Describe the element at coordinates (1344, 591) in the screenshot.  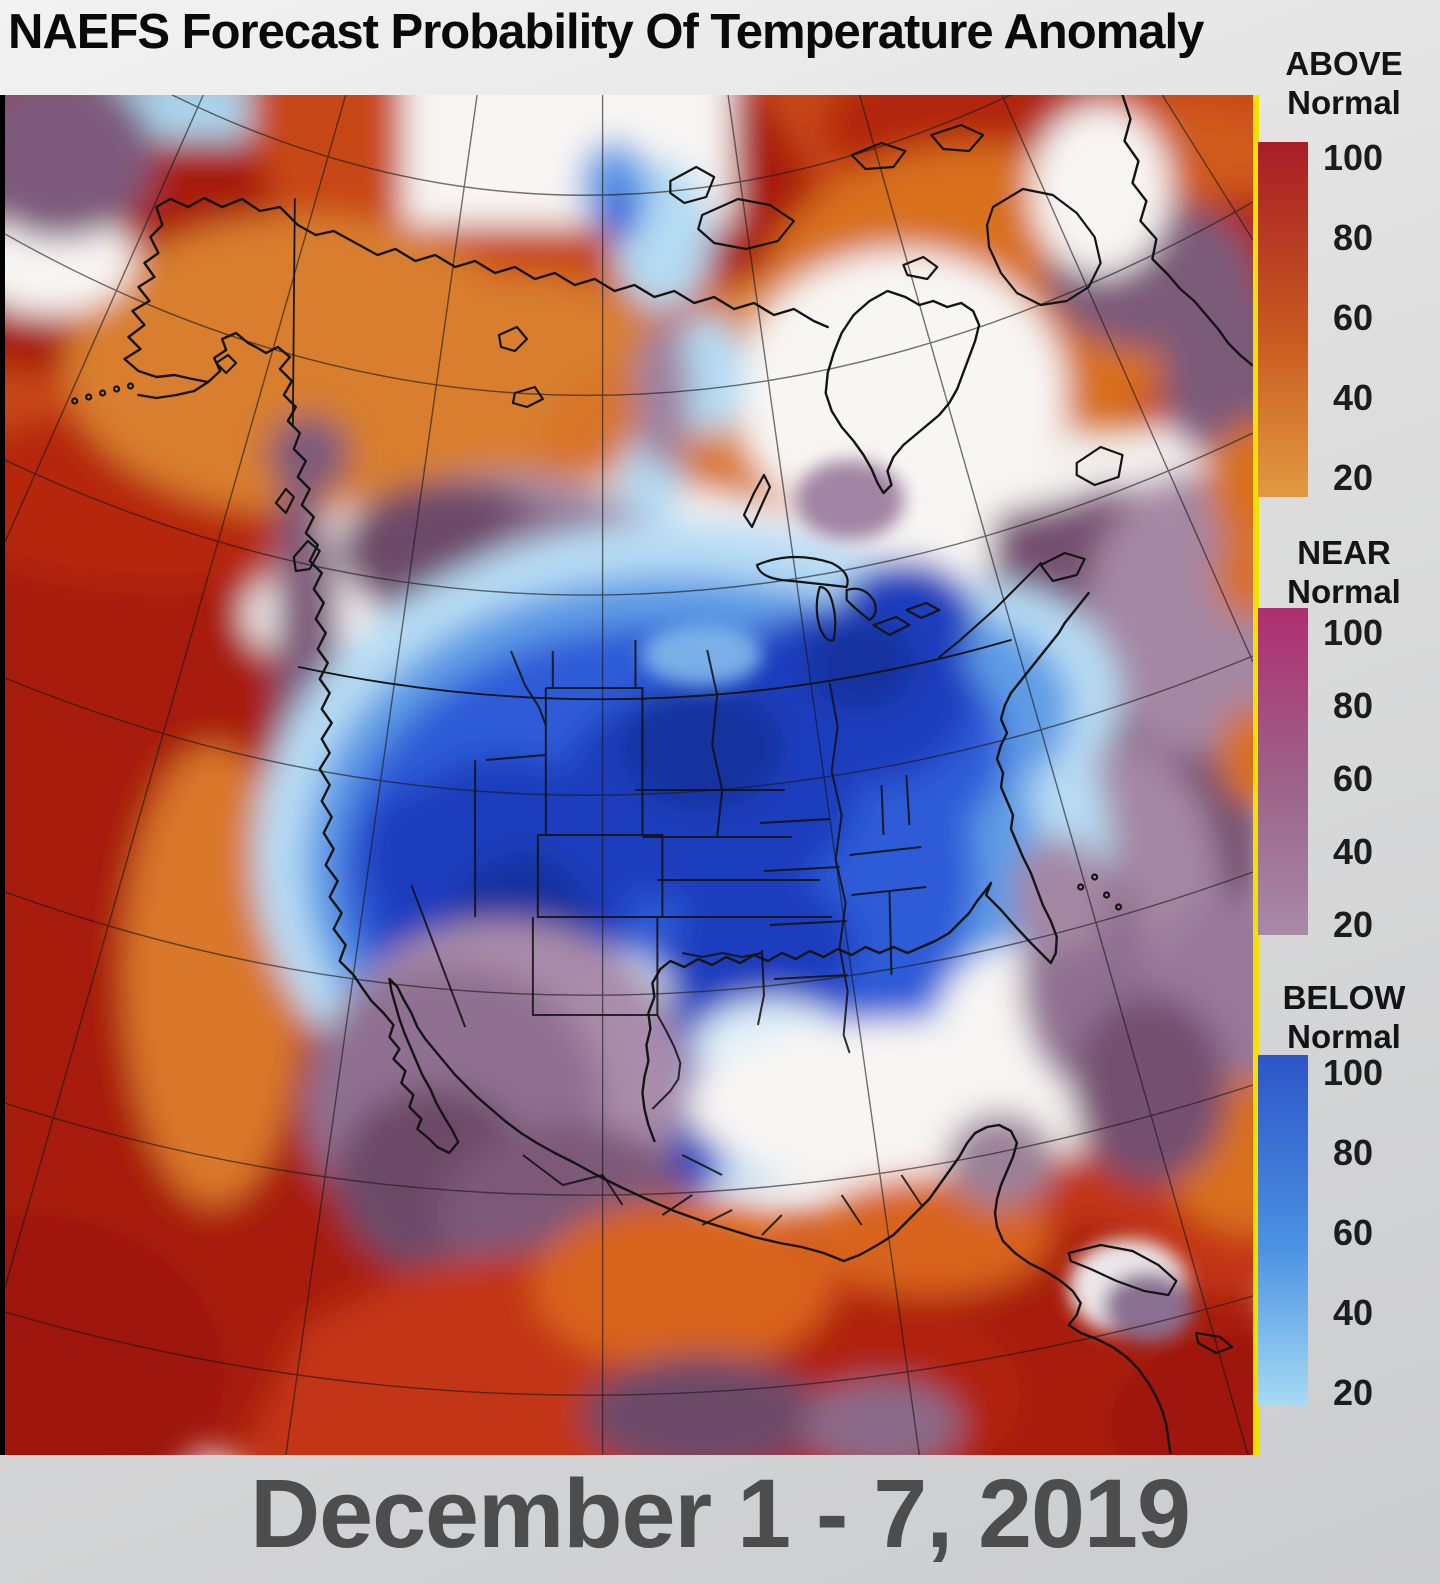
I see `legend-title-near-qualifier: Normal` at that location.